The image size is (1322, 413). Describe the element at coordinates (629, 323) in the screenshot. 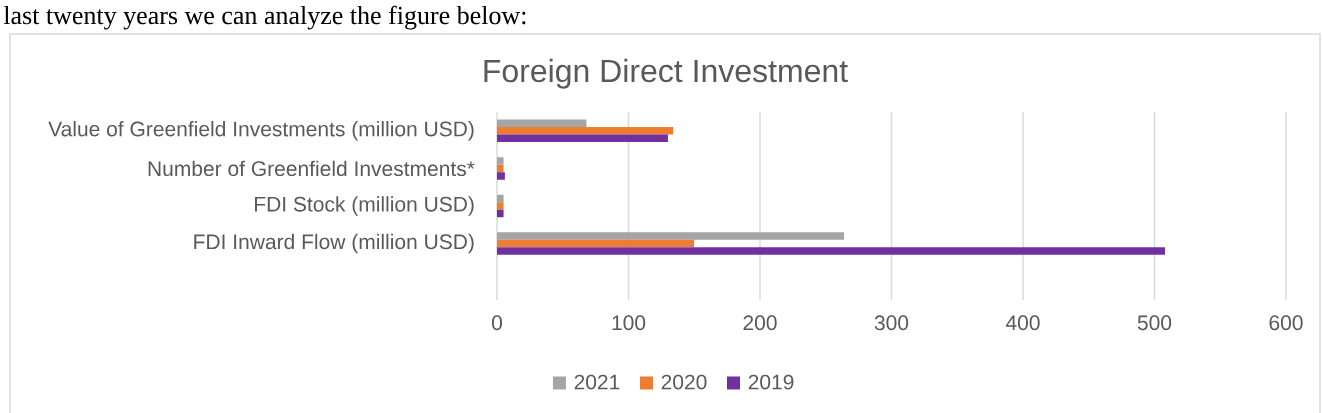

I see `x-tick-label: 100` at that location.